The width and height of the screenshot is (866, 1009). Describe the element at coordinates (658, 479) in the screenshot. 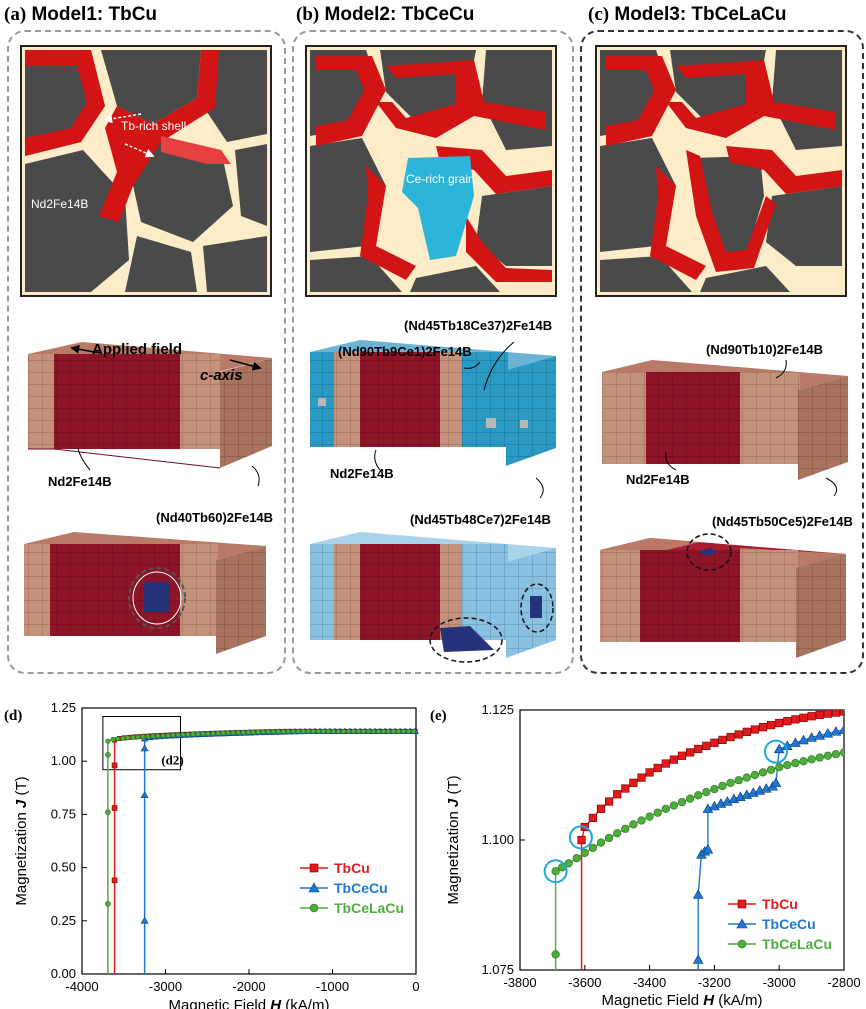

I see `prism-c-core-label: Nd2Fe14B` at that location.